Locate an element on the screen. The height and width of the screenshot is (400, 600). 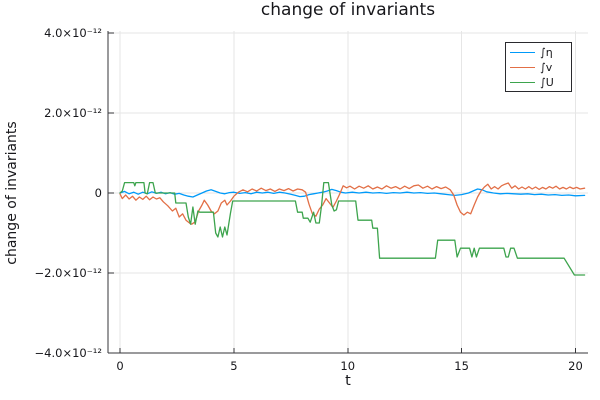
x-tick-label: 5 is located at coordinates (233, 366).